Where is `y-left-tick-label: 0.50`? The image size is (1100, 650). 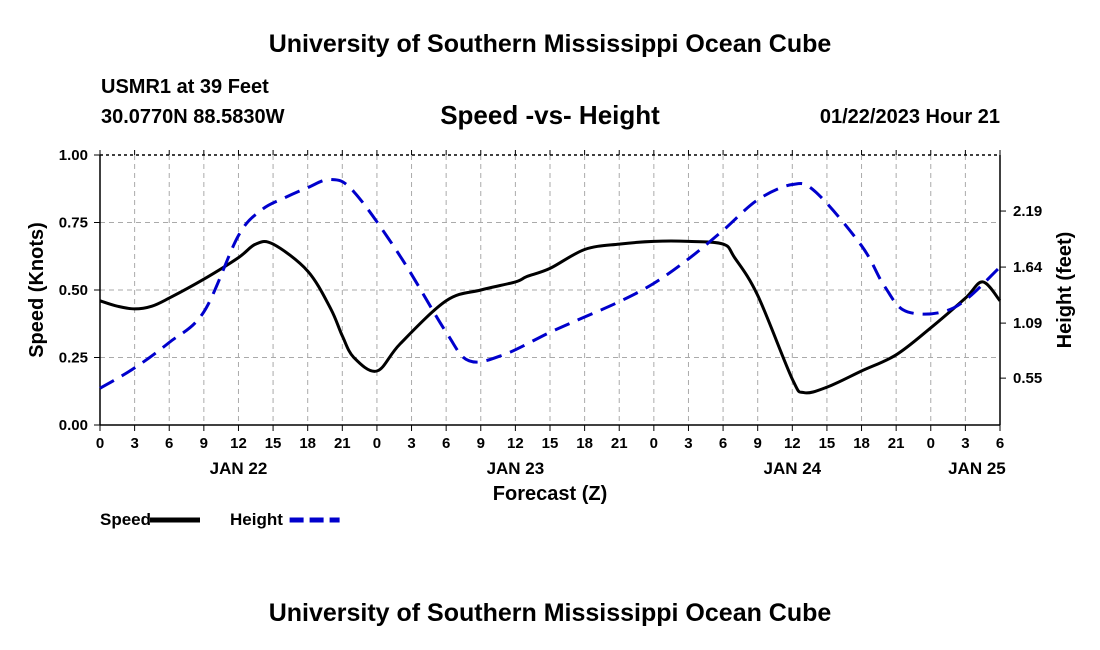
y-left-tick-label: 0.50 is located at coordinates (73, 290).